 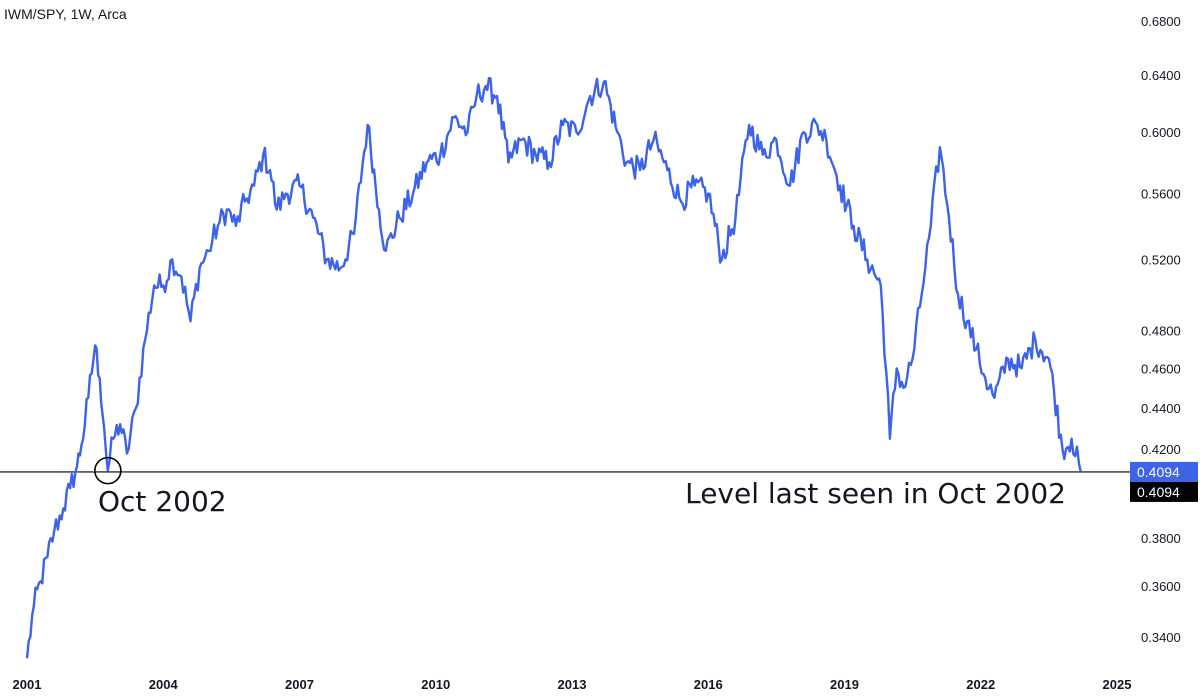 I want to click on x-tick-label: 2010, so click(x=435, y=684).